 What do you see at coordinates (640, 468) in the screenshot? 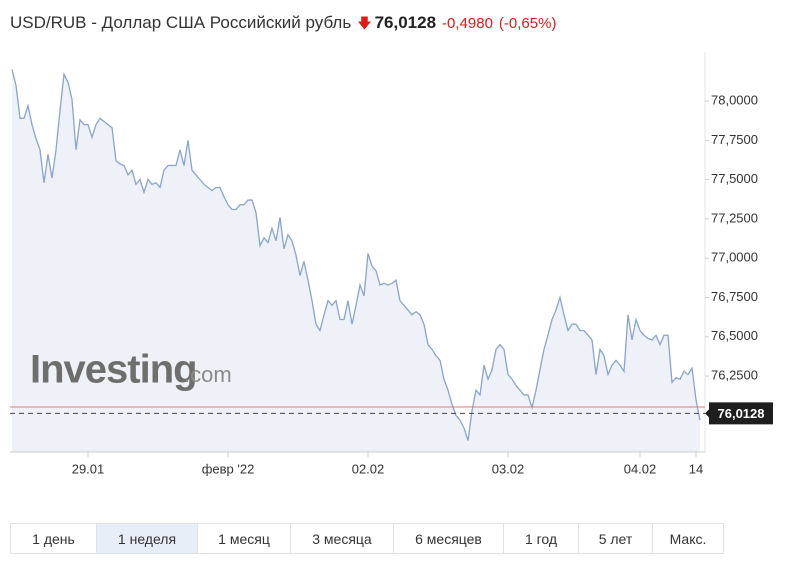
I see `x-tick-label: 04.02` at bounding box center [640, 468].